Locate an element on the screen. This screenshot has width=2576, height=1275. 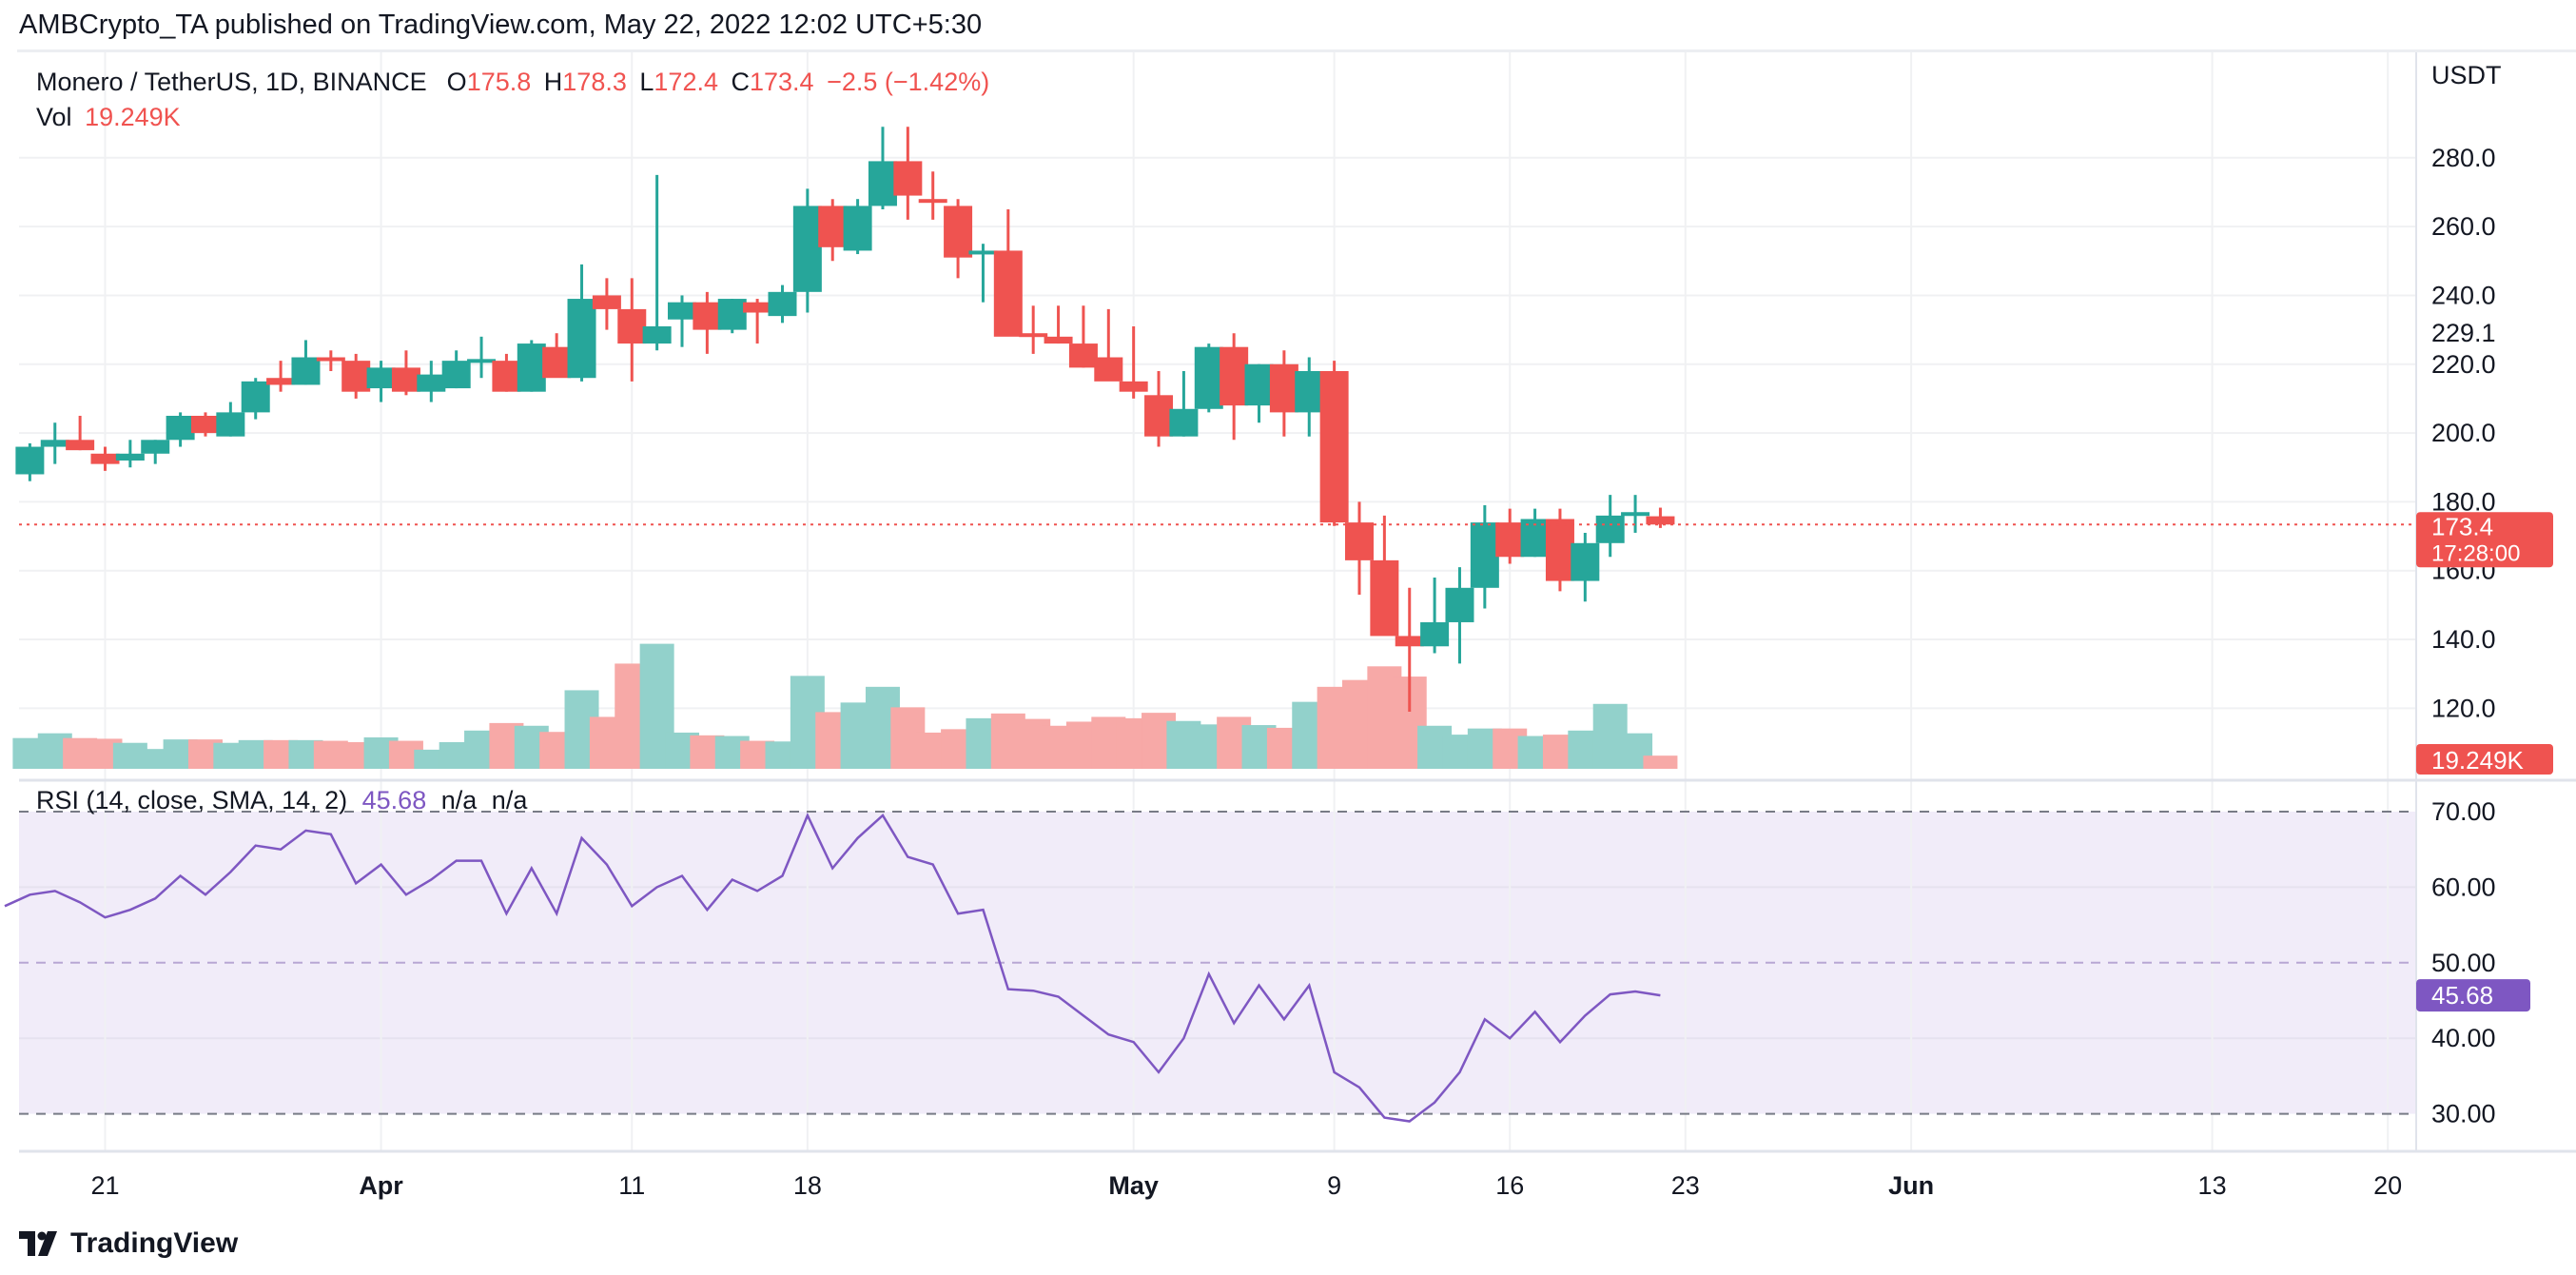
symbol-title: Monero / TetherUS, 1D, BINANCE is located at coordinates (232, 82).